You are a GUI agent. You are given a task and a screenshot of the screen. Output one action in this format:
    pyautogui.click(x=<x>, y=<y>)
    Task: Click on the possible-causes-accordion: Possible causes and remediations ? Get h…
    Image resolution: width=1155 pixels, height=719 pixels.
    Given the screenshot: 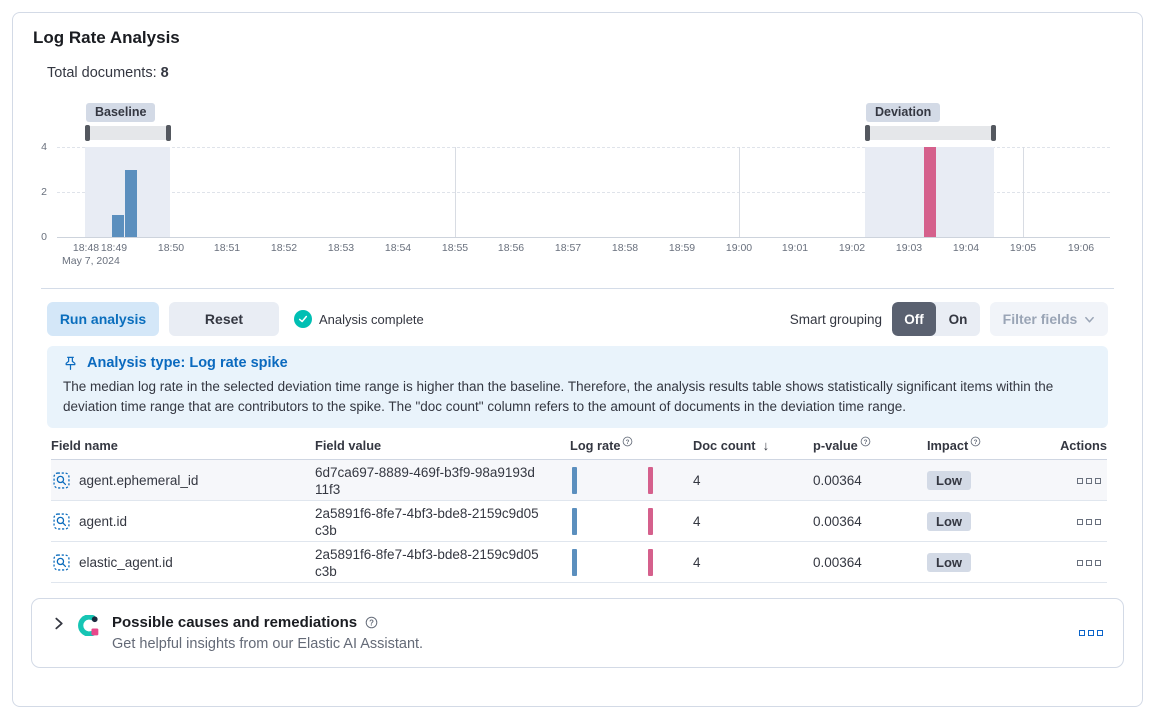 What is the action you would take?
    pyautogui.click(x=577, y=633)
    